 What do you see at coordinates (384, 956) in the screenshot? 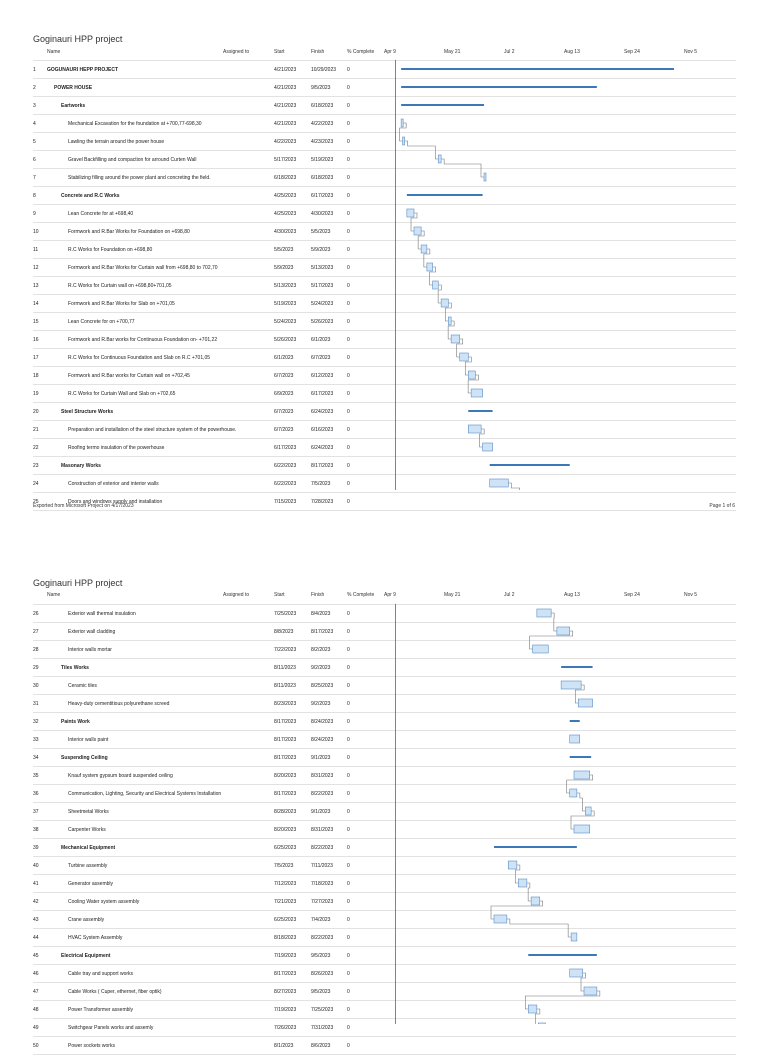
I see `summary-task-row: 45 Electrical Equipment 7/19/2023 9/5/2023 0` at bounding box center [384, 956].